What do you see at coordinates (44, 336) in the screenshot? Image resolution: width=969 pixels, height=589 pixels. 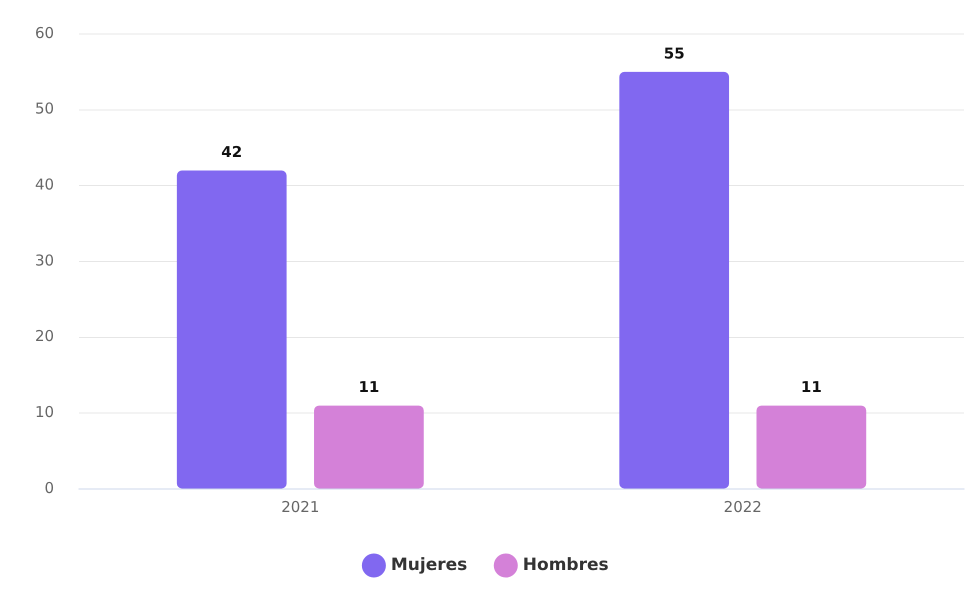 I see `y-tick-label: 20` at bounding box center [44, 336].